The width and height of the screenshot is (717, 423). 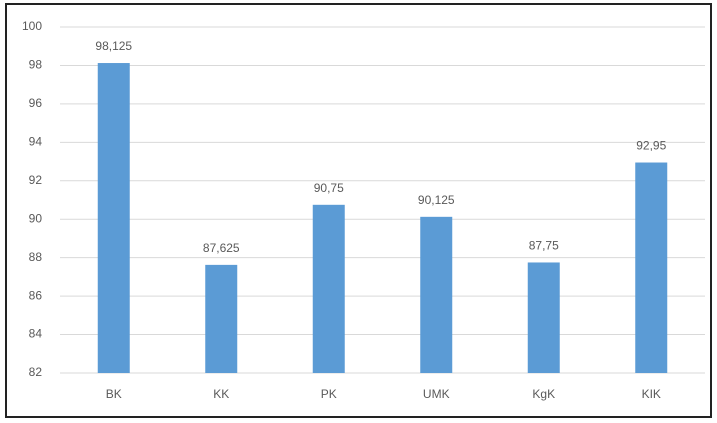 I want to click on y-tick-label: 88, so click(x=36, y=257).